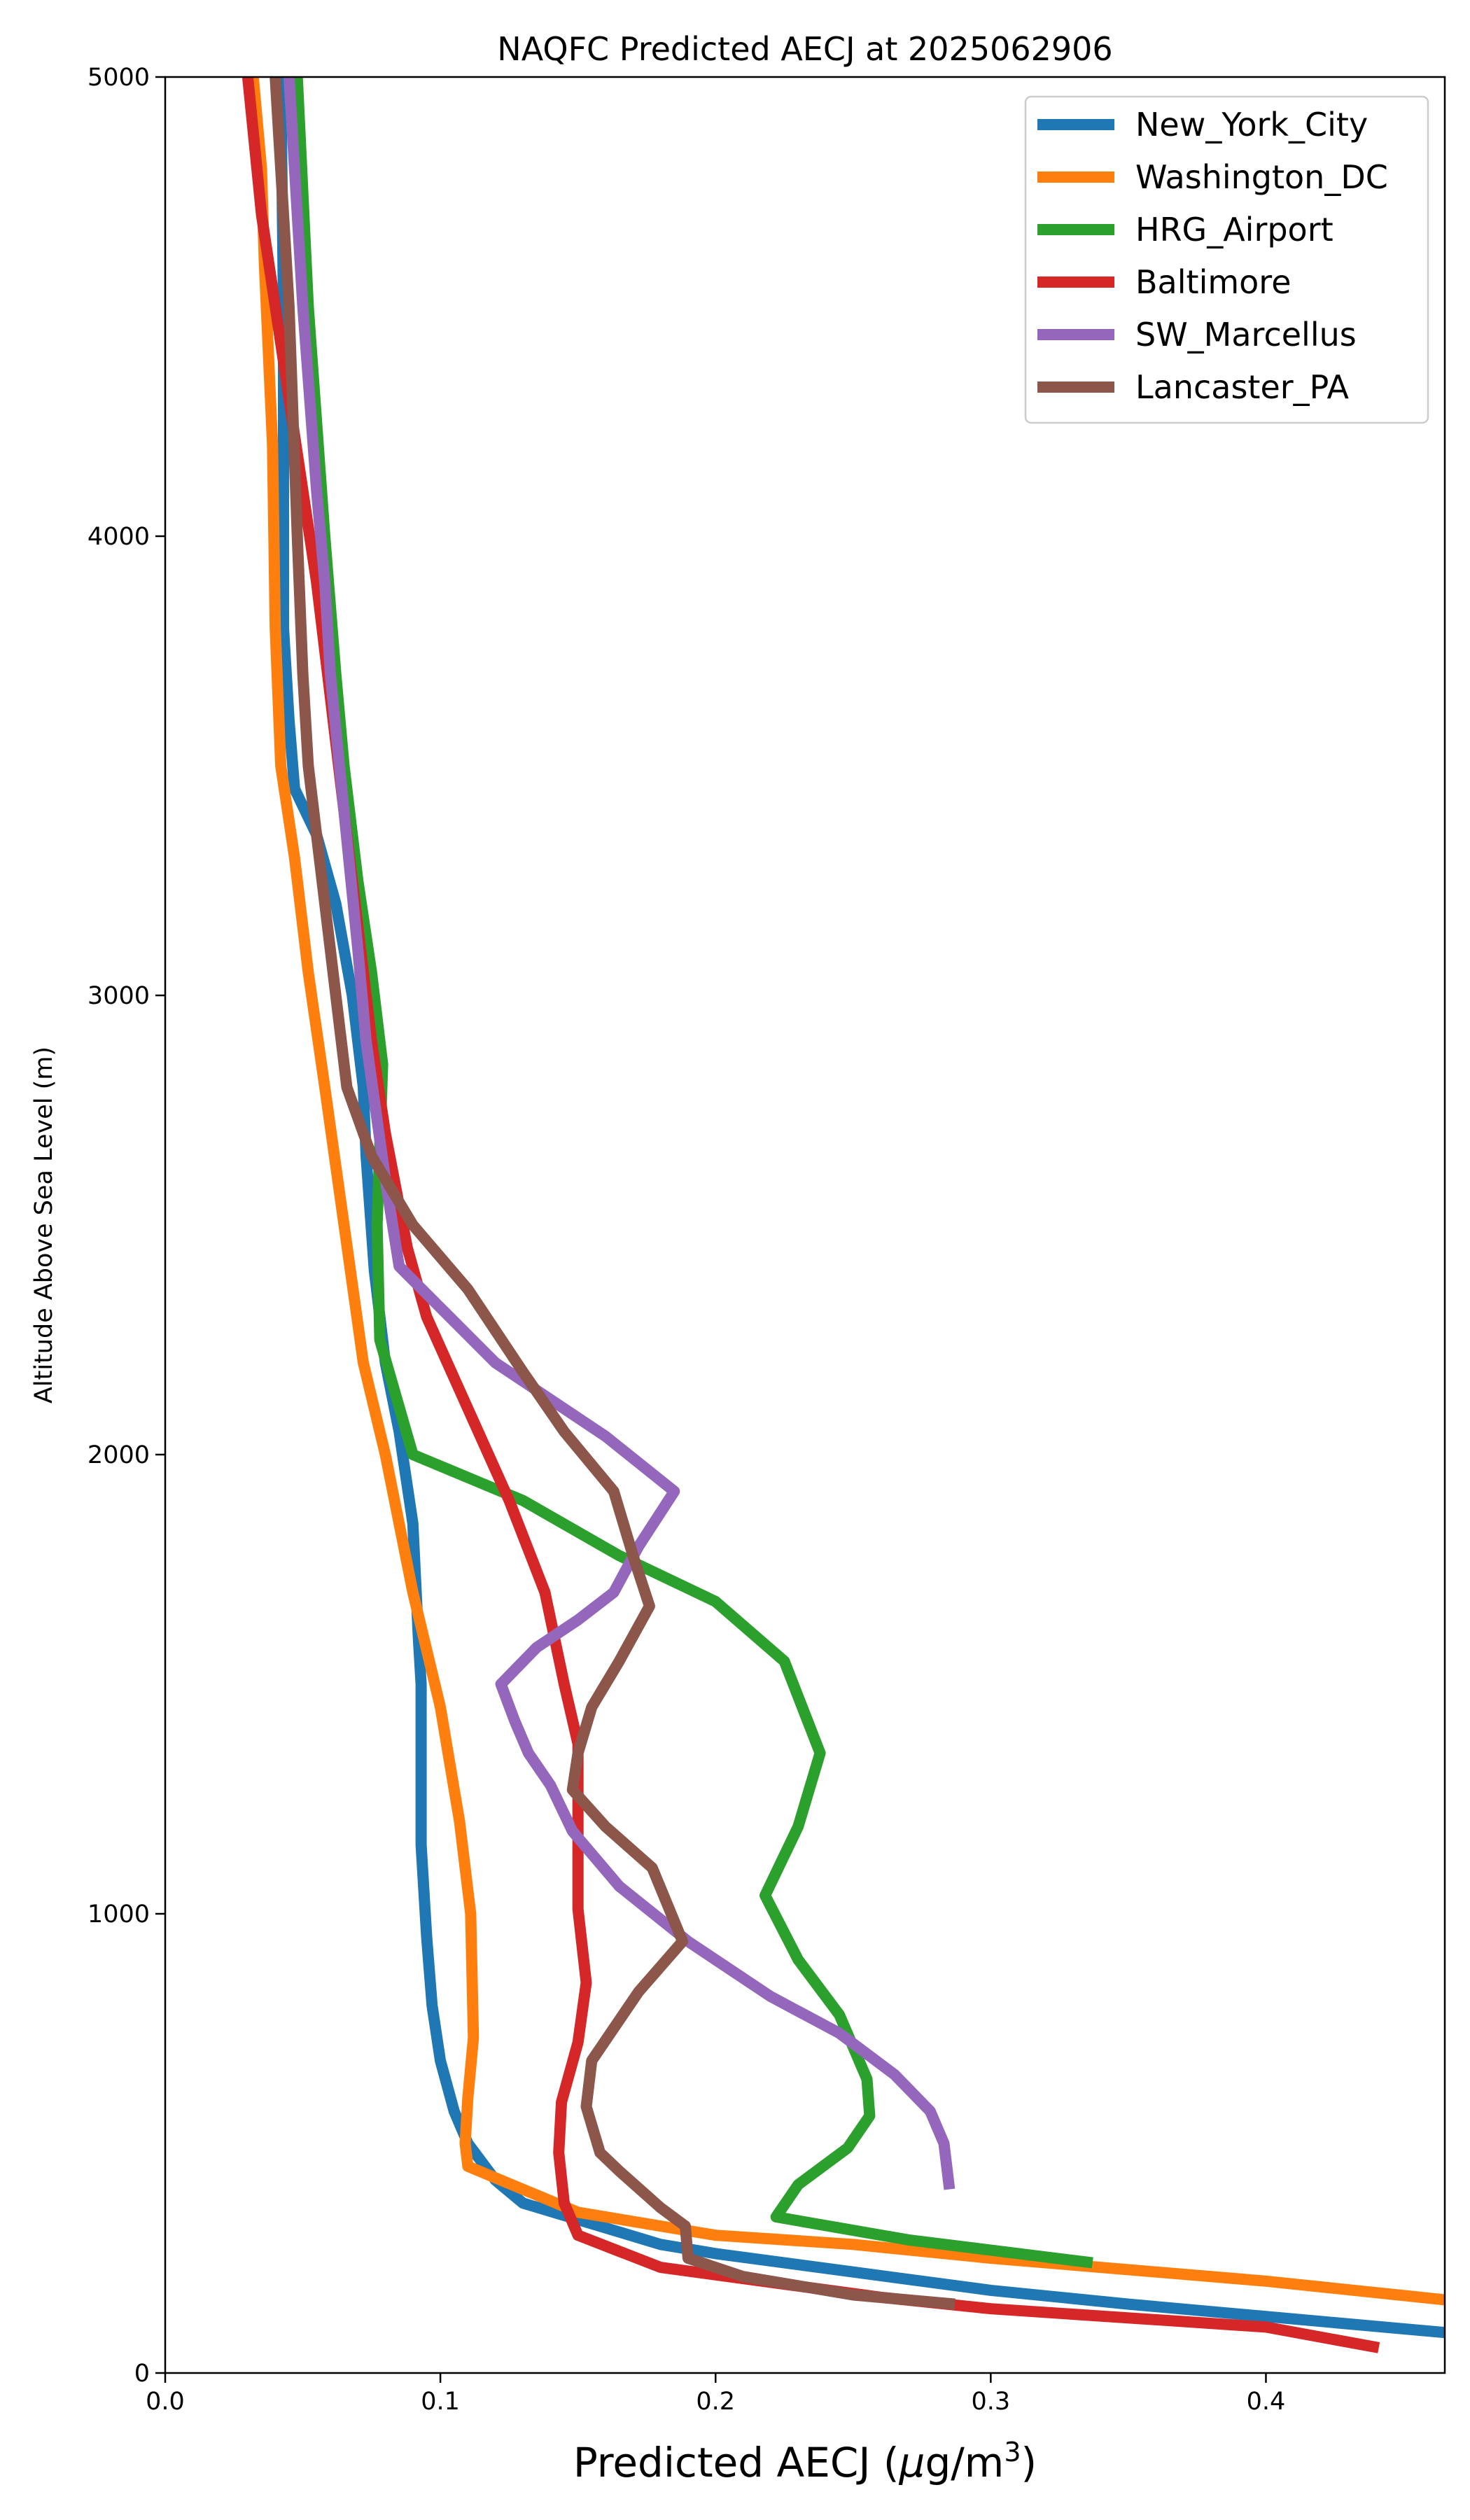  What do you see at coordinates (1251, 125) in the screenshot?
I see `legend-label: New_York_City` at bounding box center [1251, 125].